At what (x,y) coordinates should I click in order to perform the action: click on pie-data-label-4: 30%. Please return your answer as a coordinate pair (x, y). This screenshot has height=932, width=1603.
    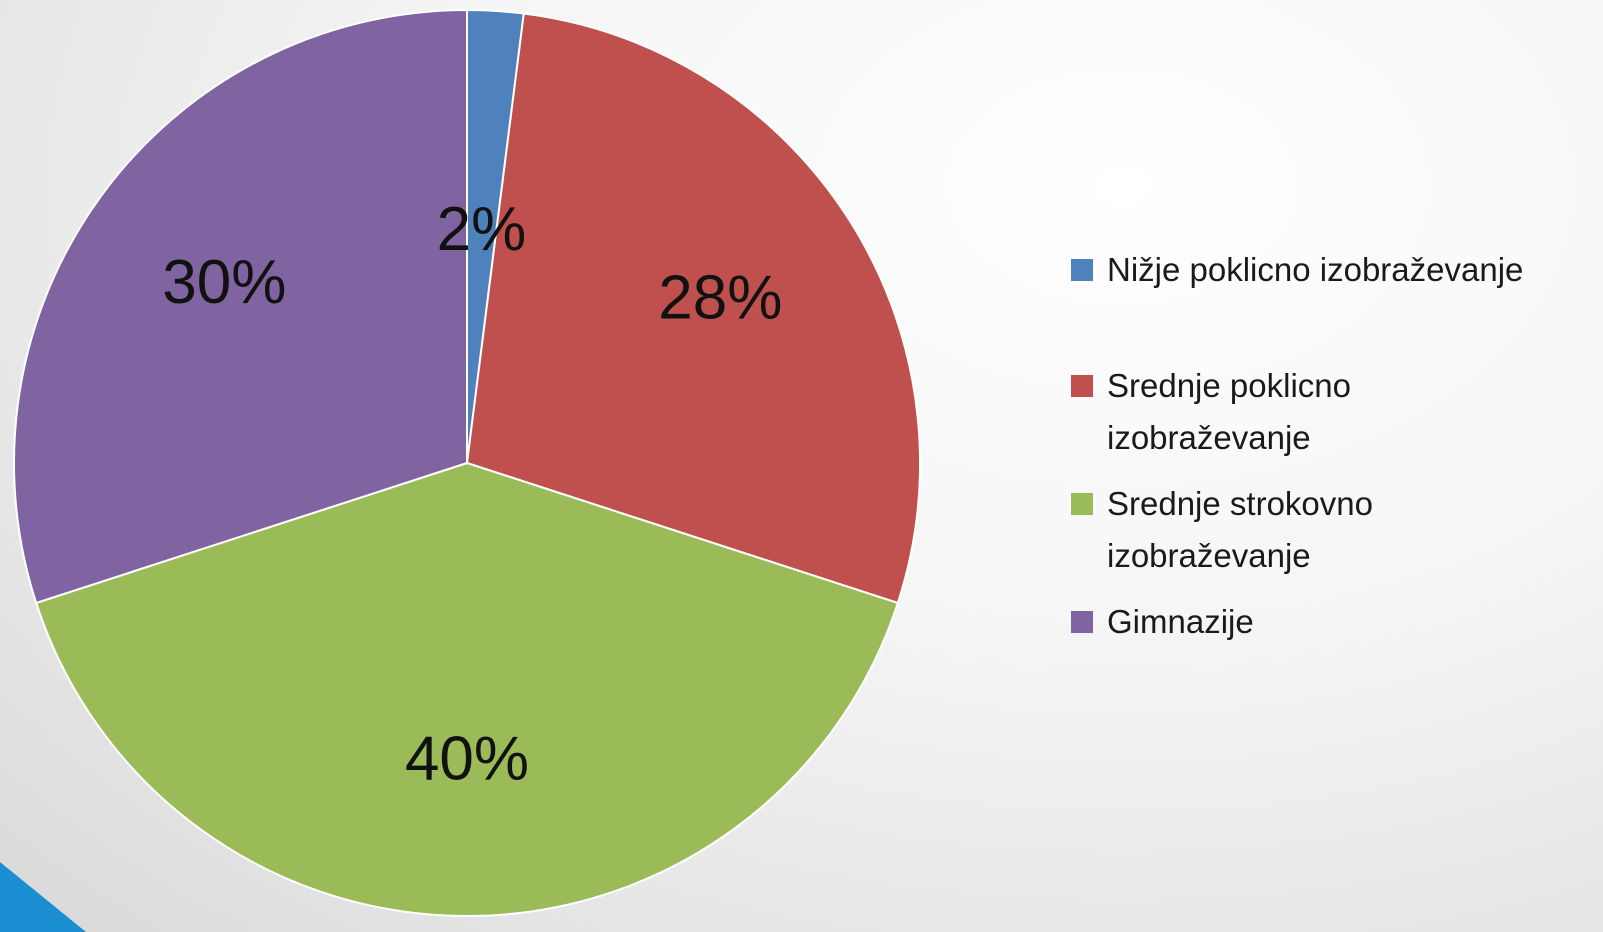
    Looking at the image, I should click on (224, 282).